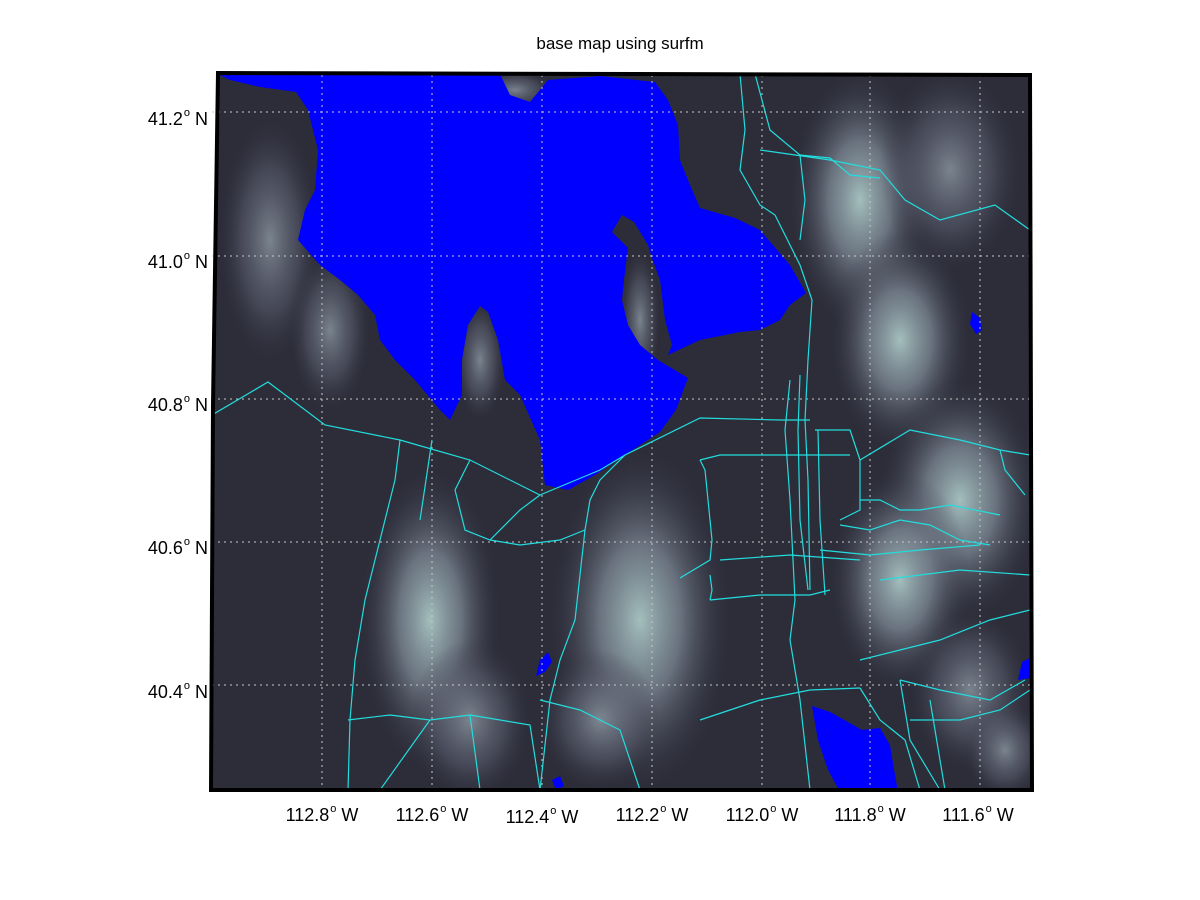 Image resolution: width=1200 pixels, height=900 pixels. Describe the element at coordinates (976, 323) in the screenshot. I see `small-reservoir-east` at that location.